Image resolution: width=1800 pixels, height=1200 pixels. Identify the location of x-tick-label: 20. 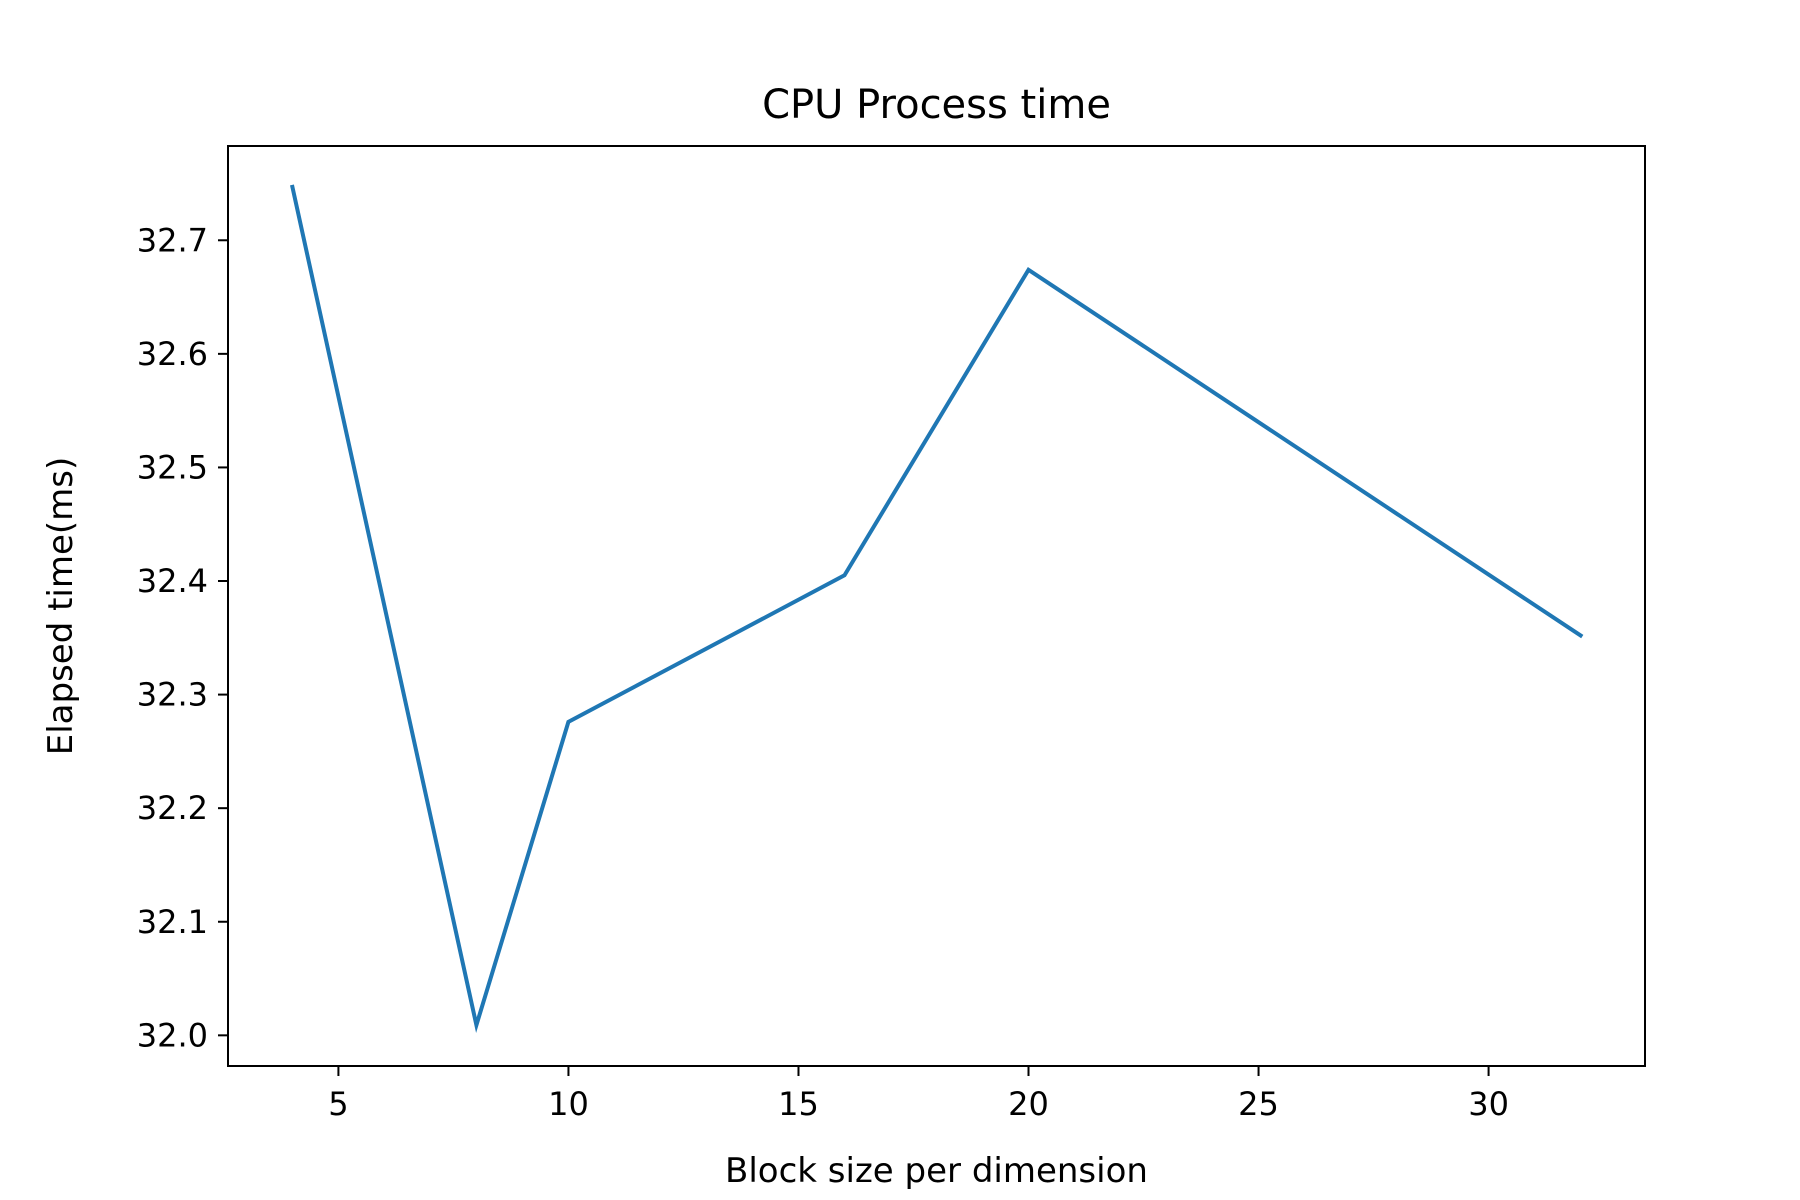
(1028, 1104).